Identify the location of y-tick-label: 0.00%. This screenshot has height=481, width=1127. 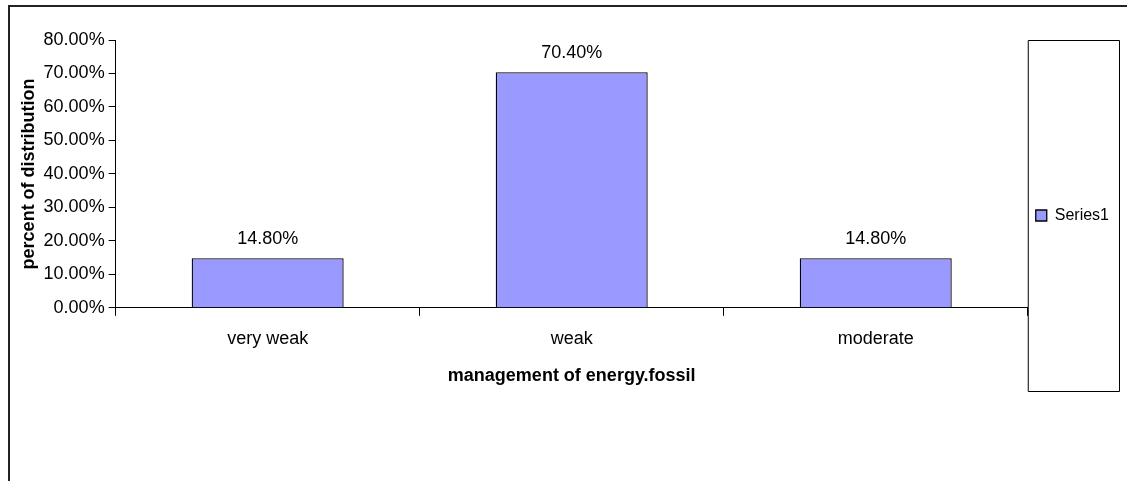
(79, 306).